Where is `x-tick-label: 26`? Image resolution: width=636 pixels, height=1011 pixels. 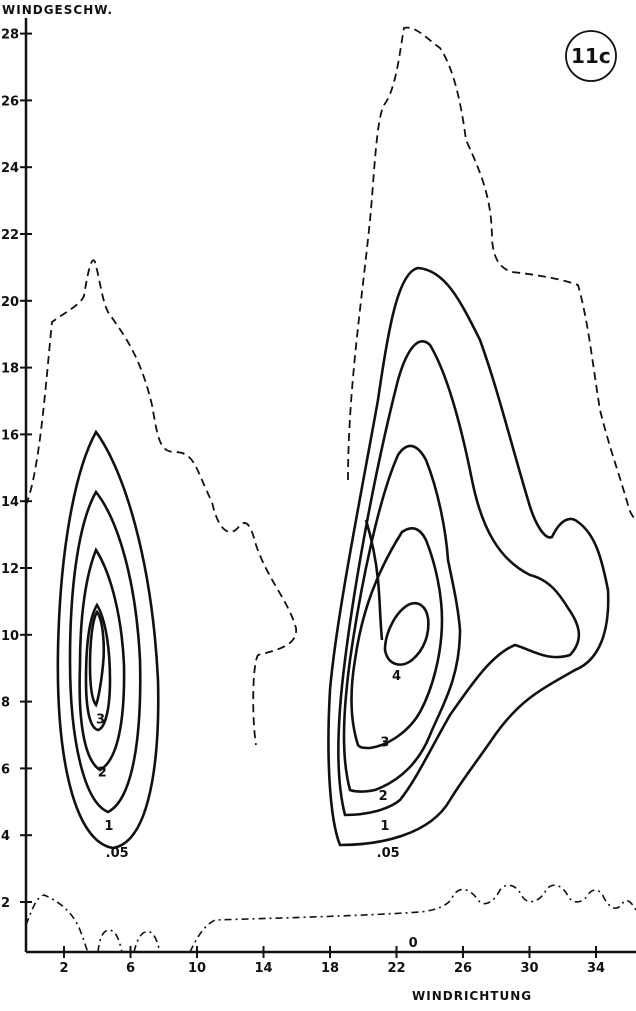 x-tick-label: 26 is located at coordinates (463, 968).